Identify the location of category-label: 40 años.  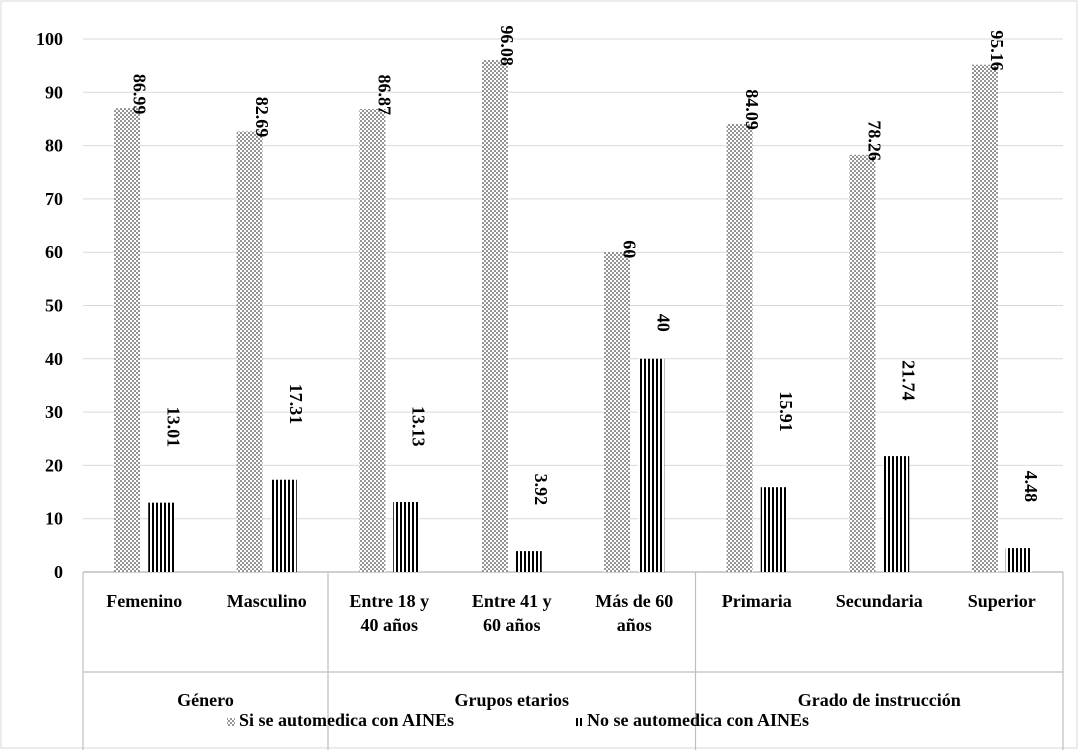
(389, 625).